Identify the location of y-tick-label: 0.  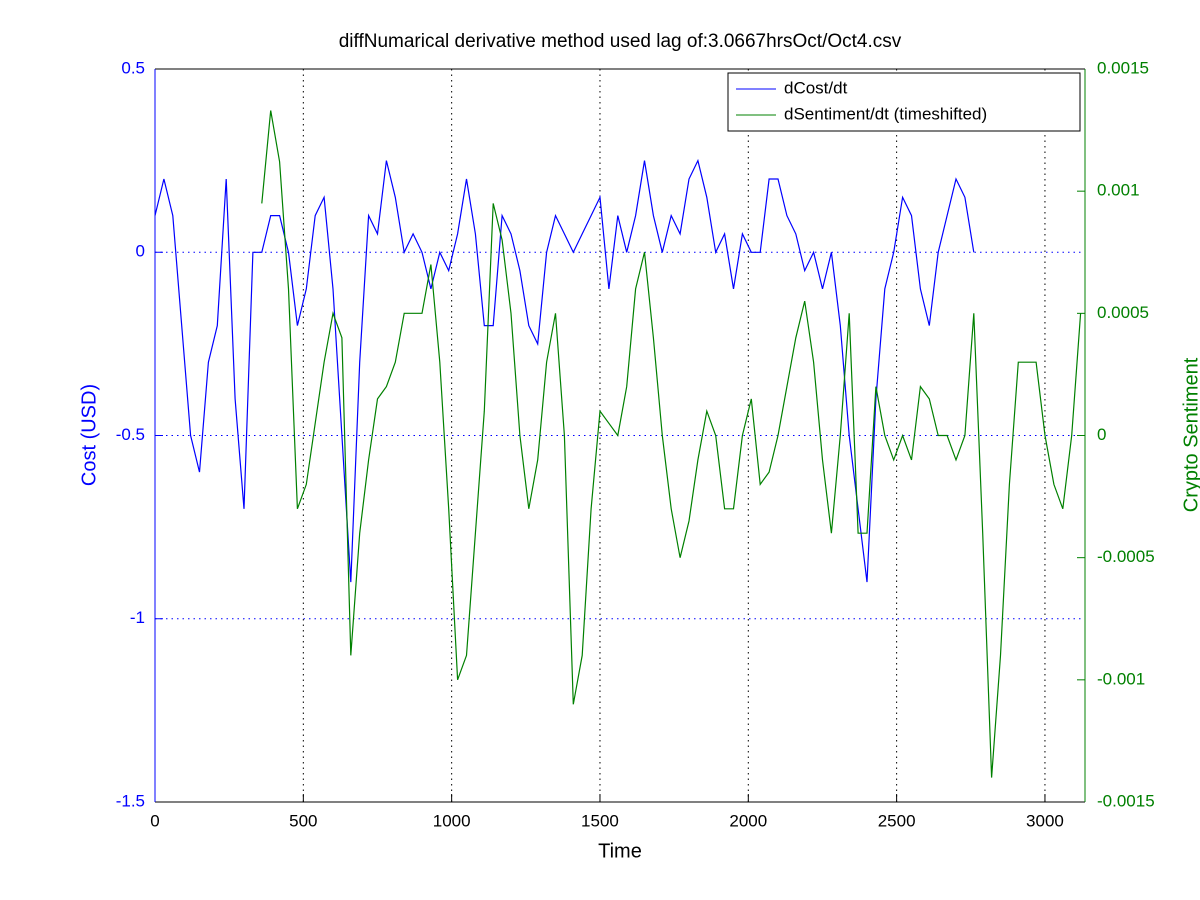
(140, 251).